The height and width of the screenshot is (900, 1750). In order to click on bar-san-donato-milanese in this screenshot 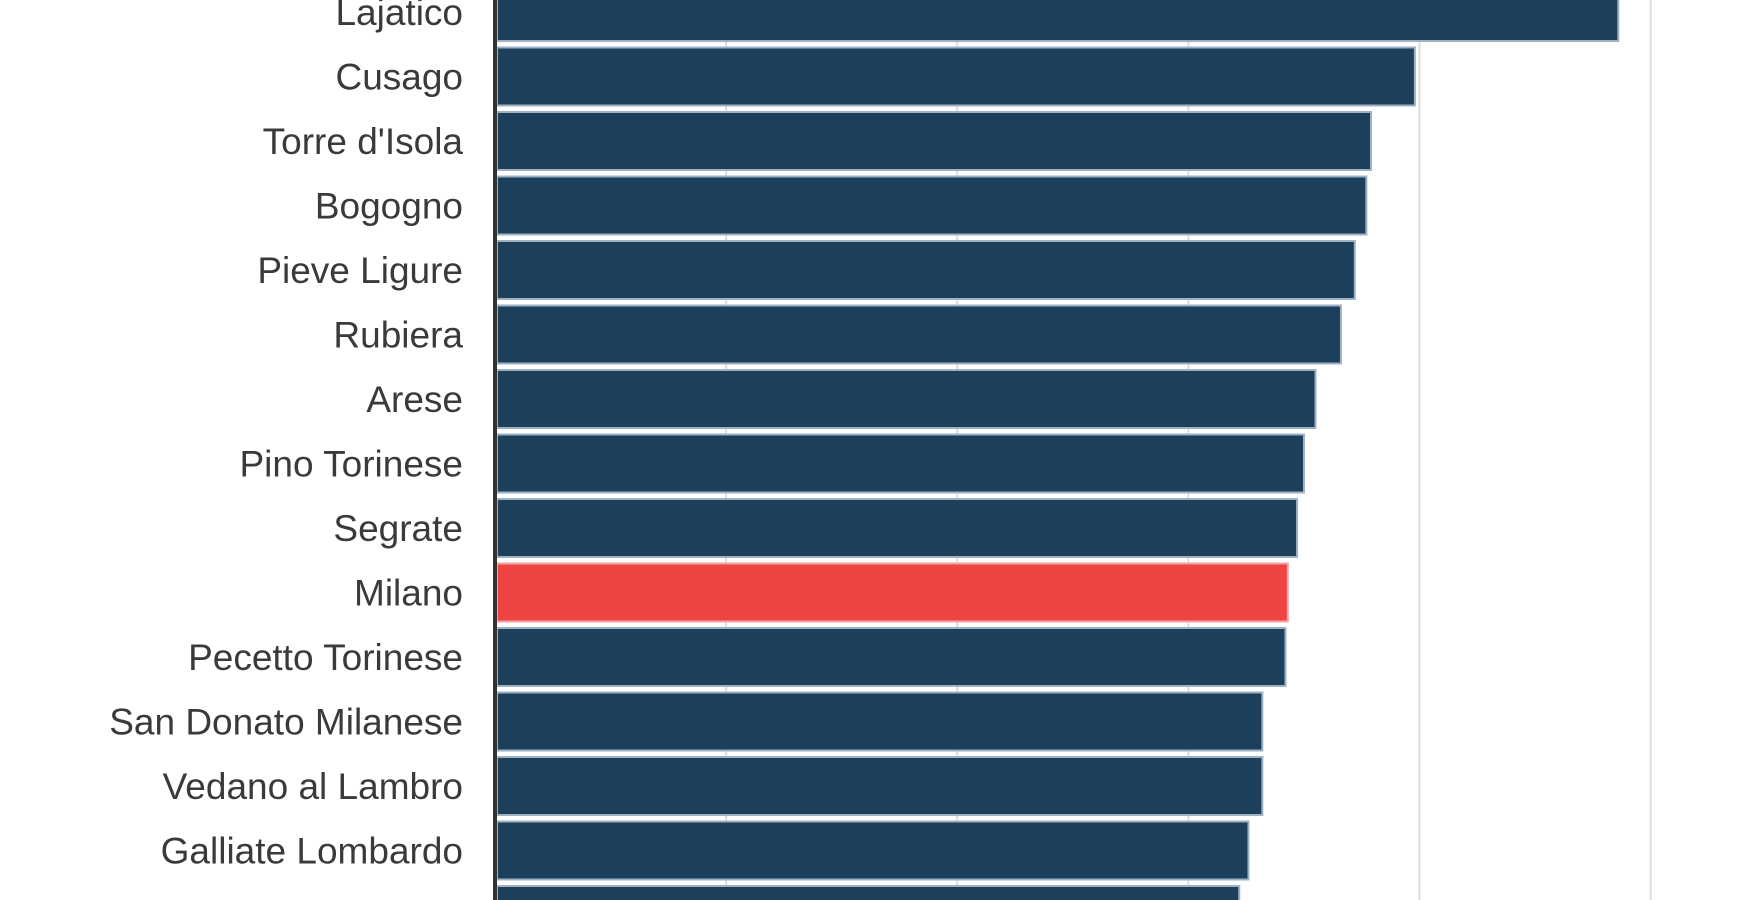, I will do `click(880, 721)`.